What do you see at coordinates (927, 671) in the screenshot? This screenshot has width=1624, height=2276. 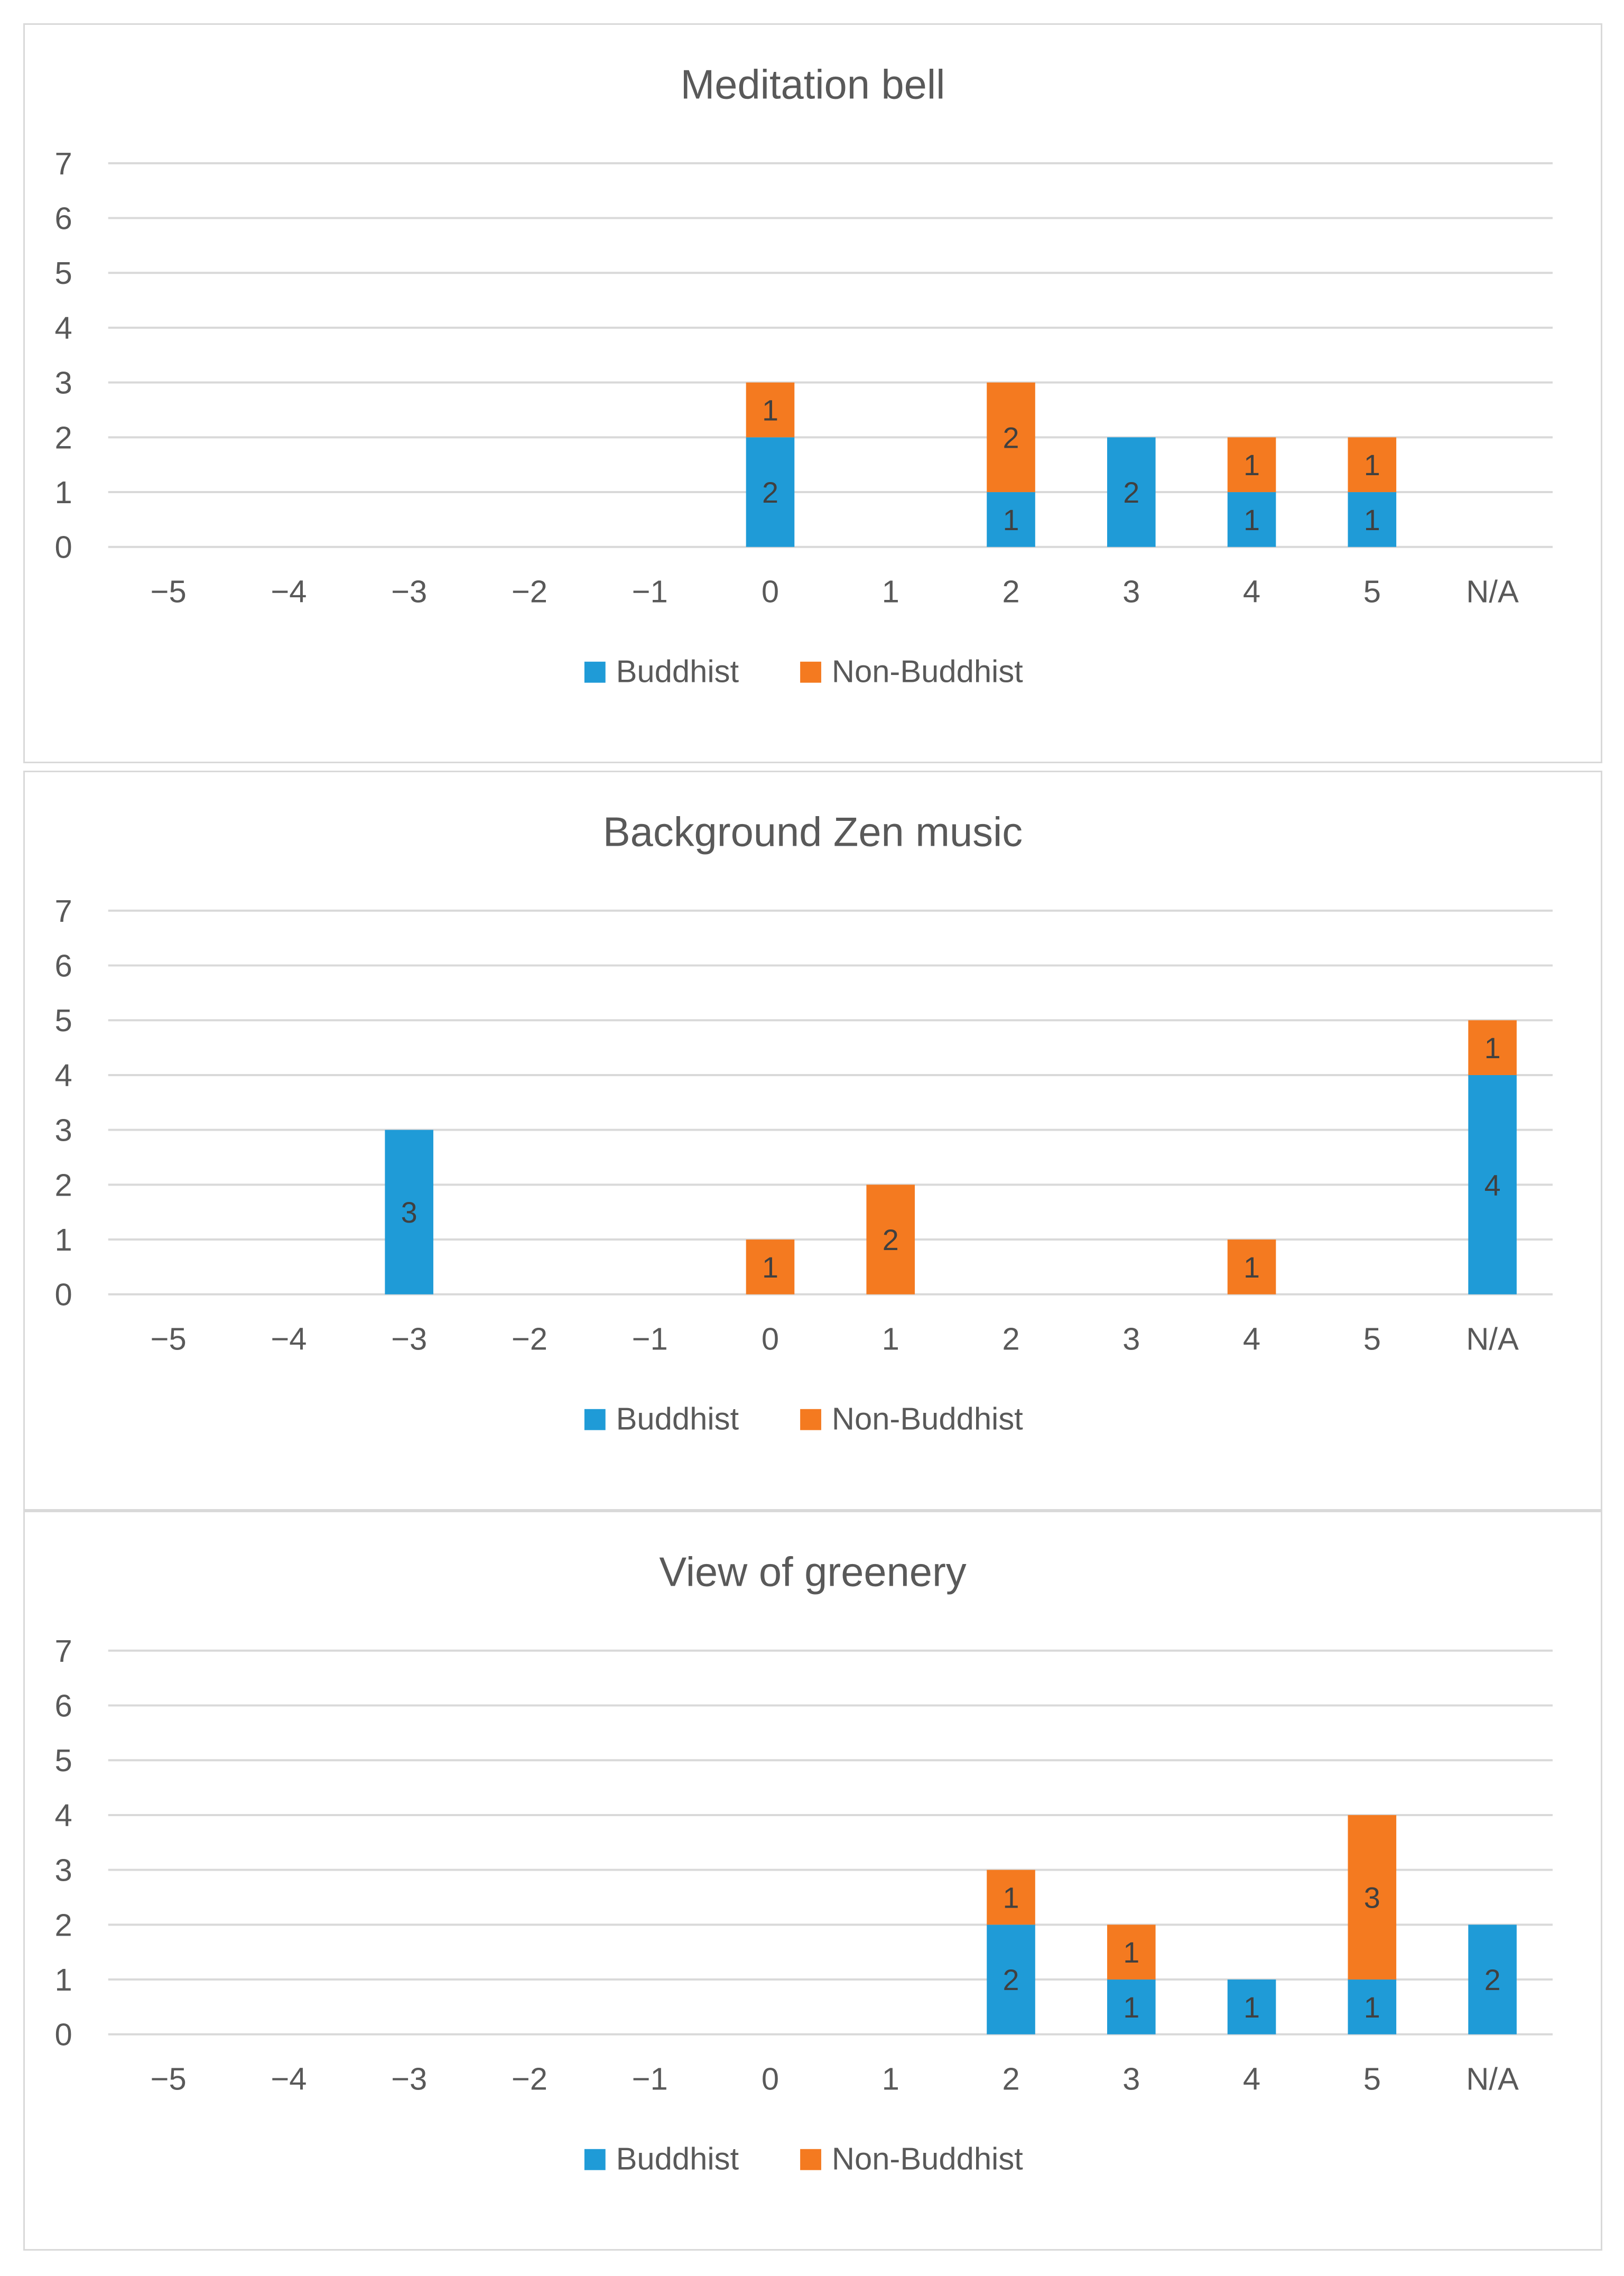 I see `legend-label: Non-Buddhist` at bounding box center [927, 671].